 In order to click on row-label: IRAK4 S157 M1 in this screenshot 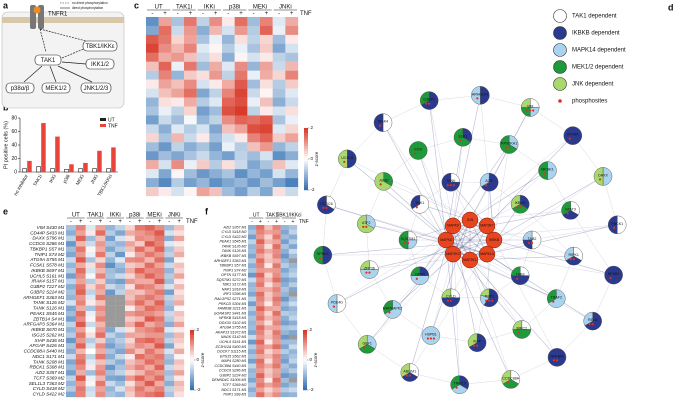, I will do `click(48, 281)`.